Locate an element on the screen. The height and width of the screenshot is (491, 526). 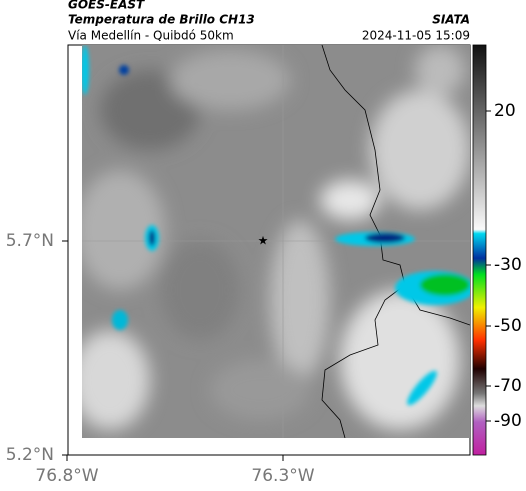
timestamp: 2024-11-05 15:09 is located at coordinates (416, 36).